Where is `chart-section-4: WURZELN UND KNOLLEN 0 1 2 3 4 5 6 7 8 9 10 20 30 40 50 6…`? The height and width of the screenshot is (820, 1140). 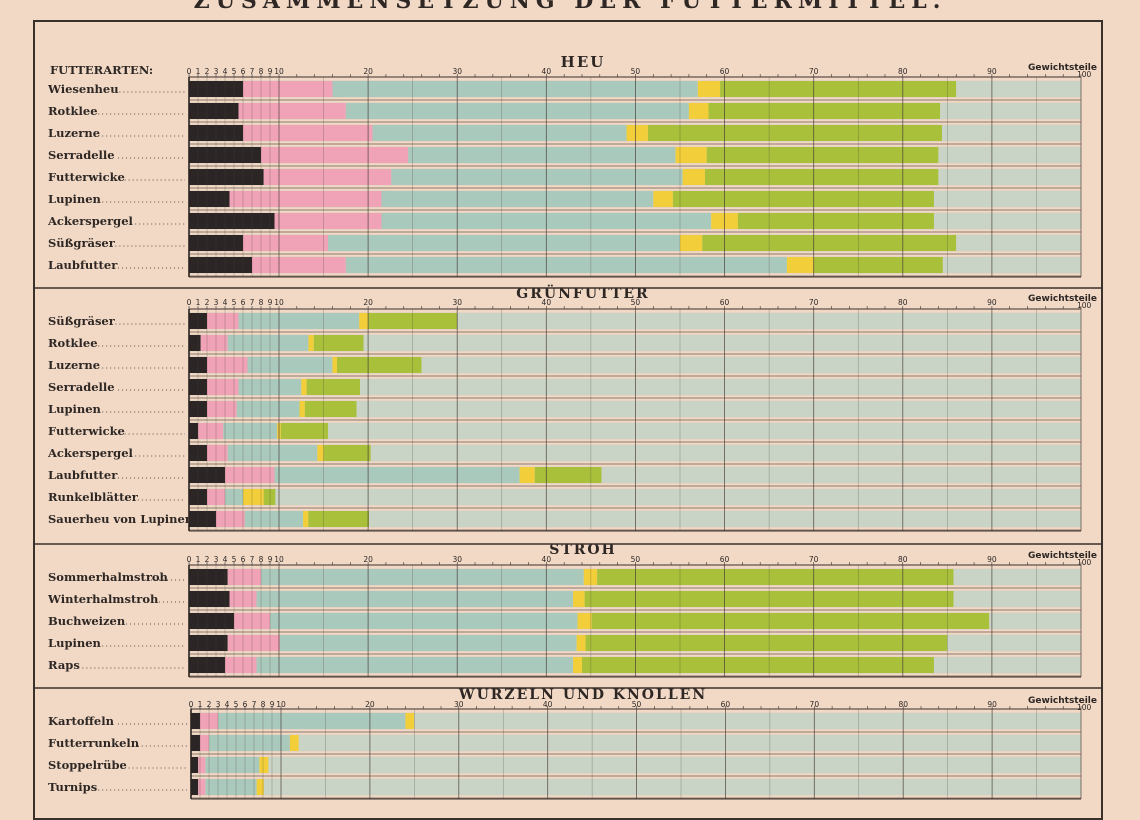 chart-section-4: WURZELN UND KNOLLEN 0 1 2 3 4 5 6 7 8 9 10 20 30 40 50 6… is located at coordinates (572, 743).